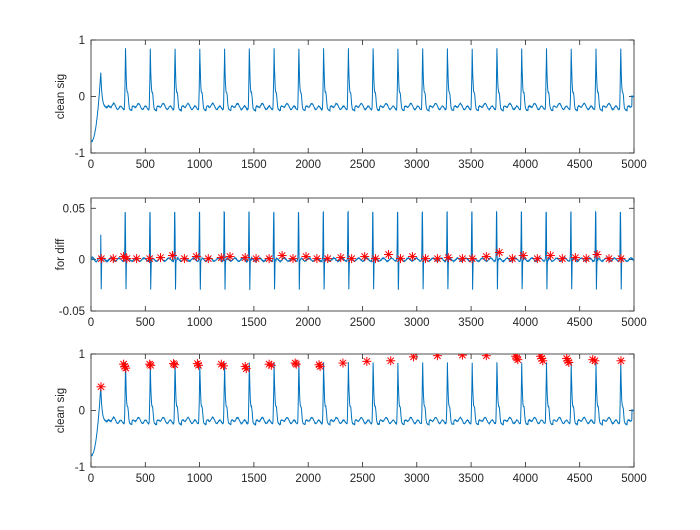  I want to click on signal-line, so click(362, 409).